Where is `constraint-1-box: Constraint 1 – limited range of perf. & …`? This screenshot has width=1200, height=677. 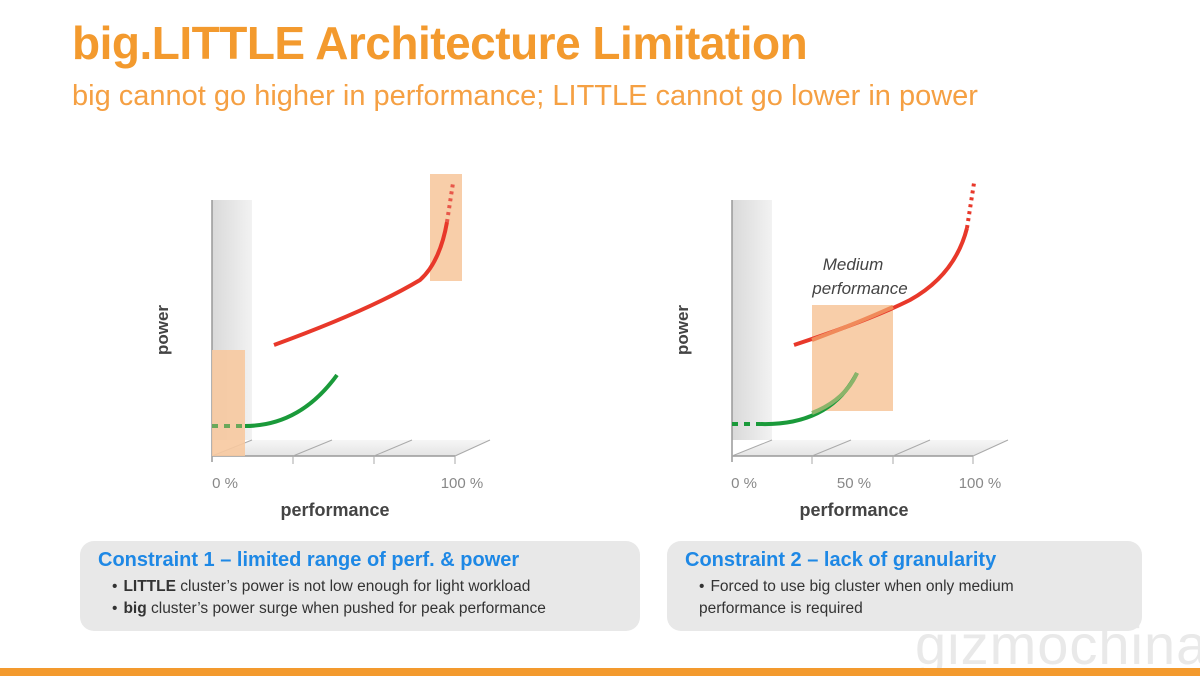
constraint-1-box: Constraint 1 – limited range of perf. & … is located at coordinates (360, 586).